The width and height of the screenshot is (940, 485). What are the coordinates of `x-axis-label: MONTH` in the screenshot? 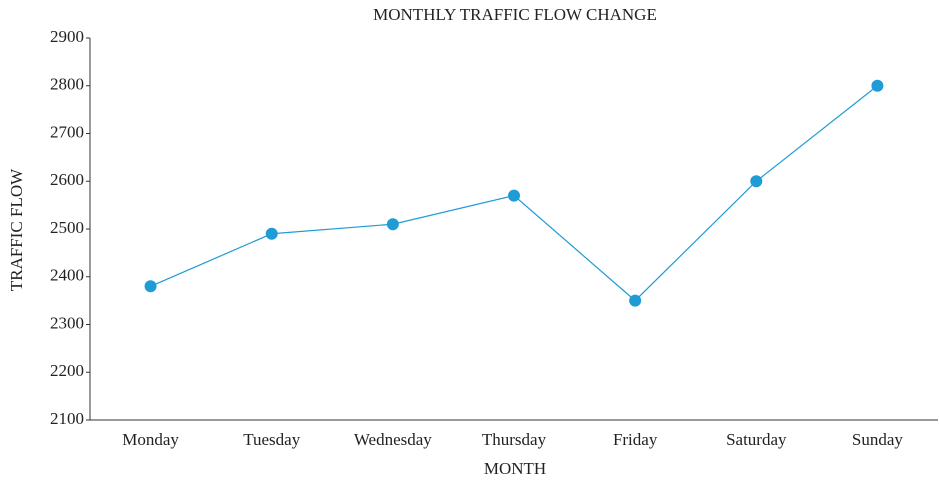 It's located at (515, 468).